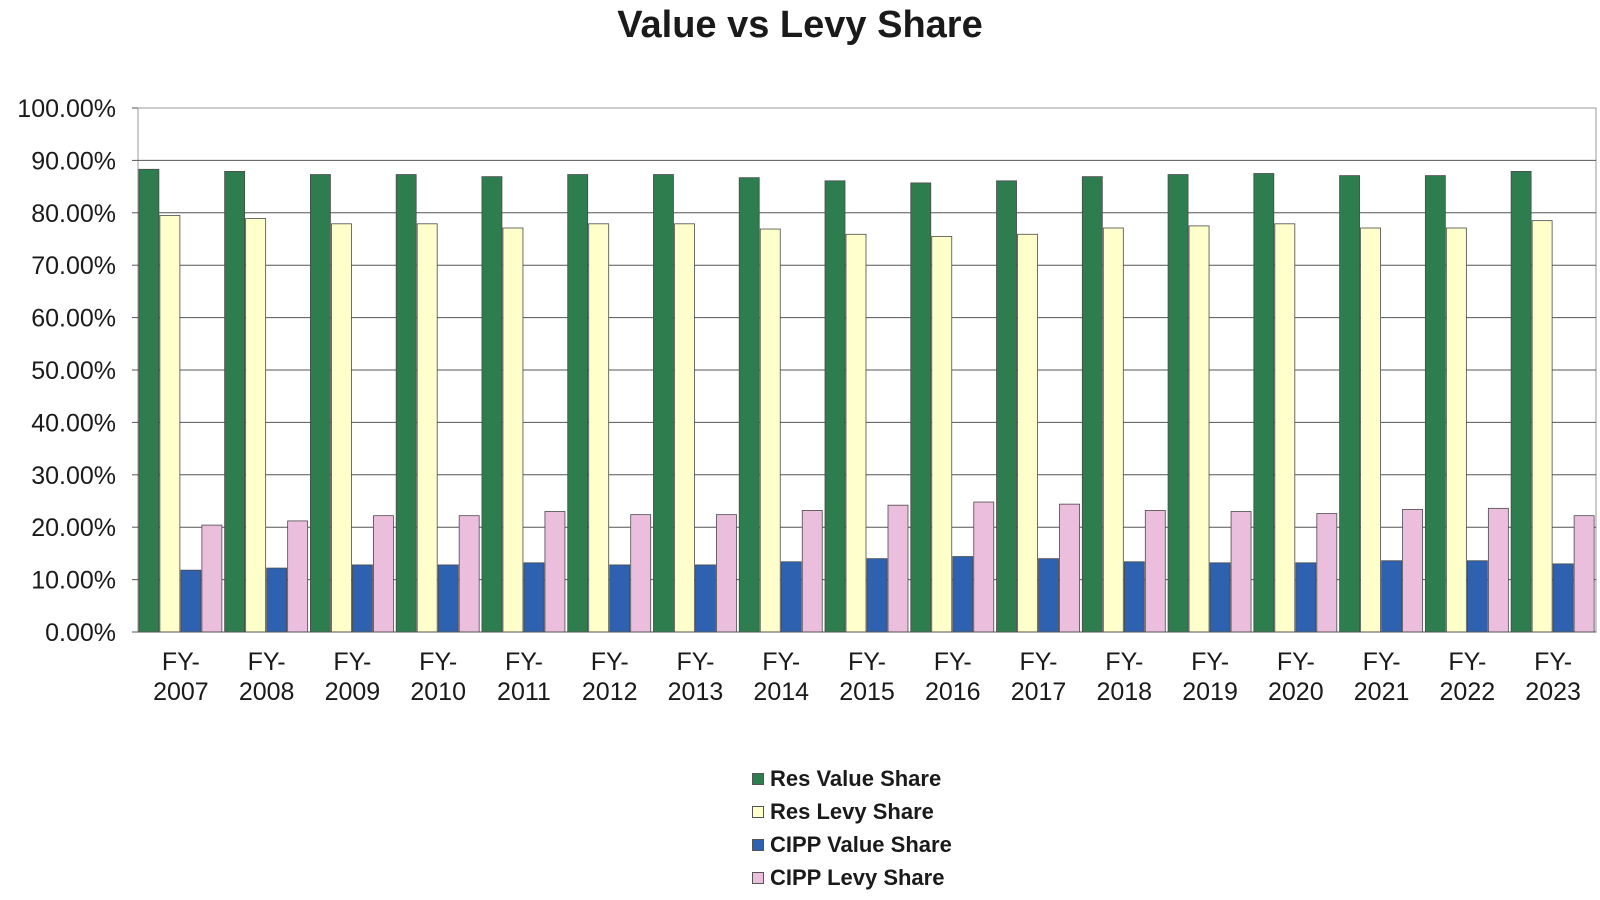 This screenshot has width=1600, height=900. I want to click on x-tick-label: FY-2020, so click(1296, 677).